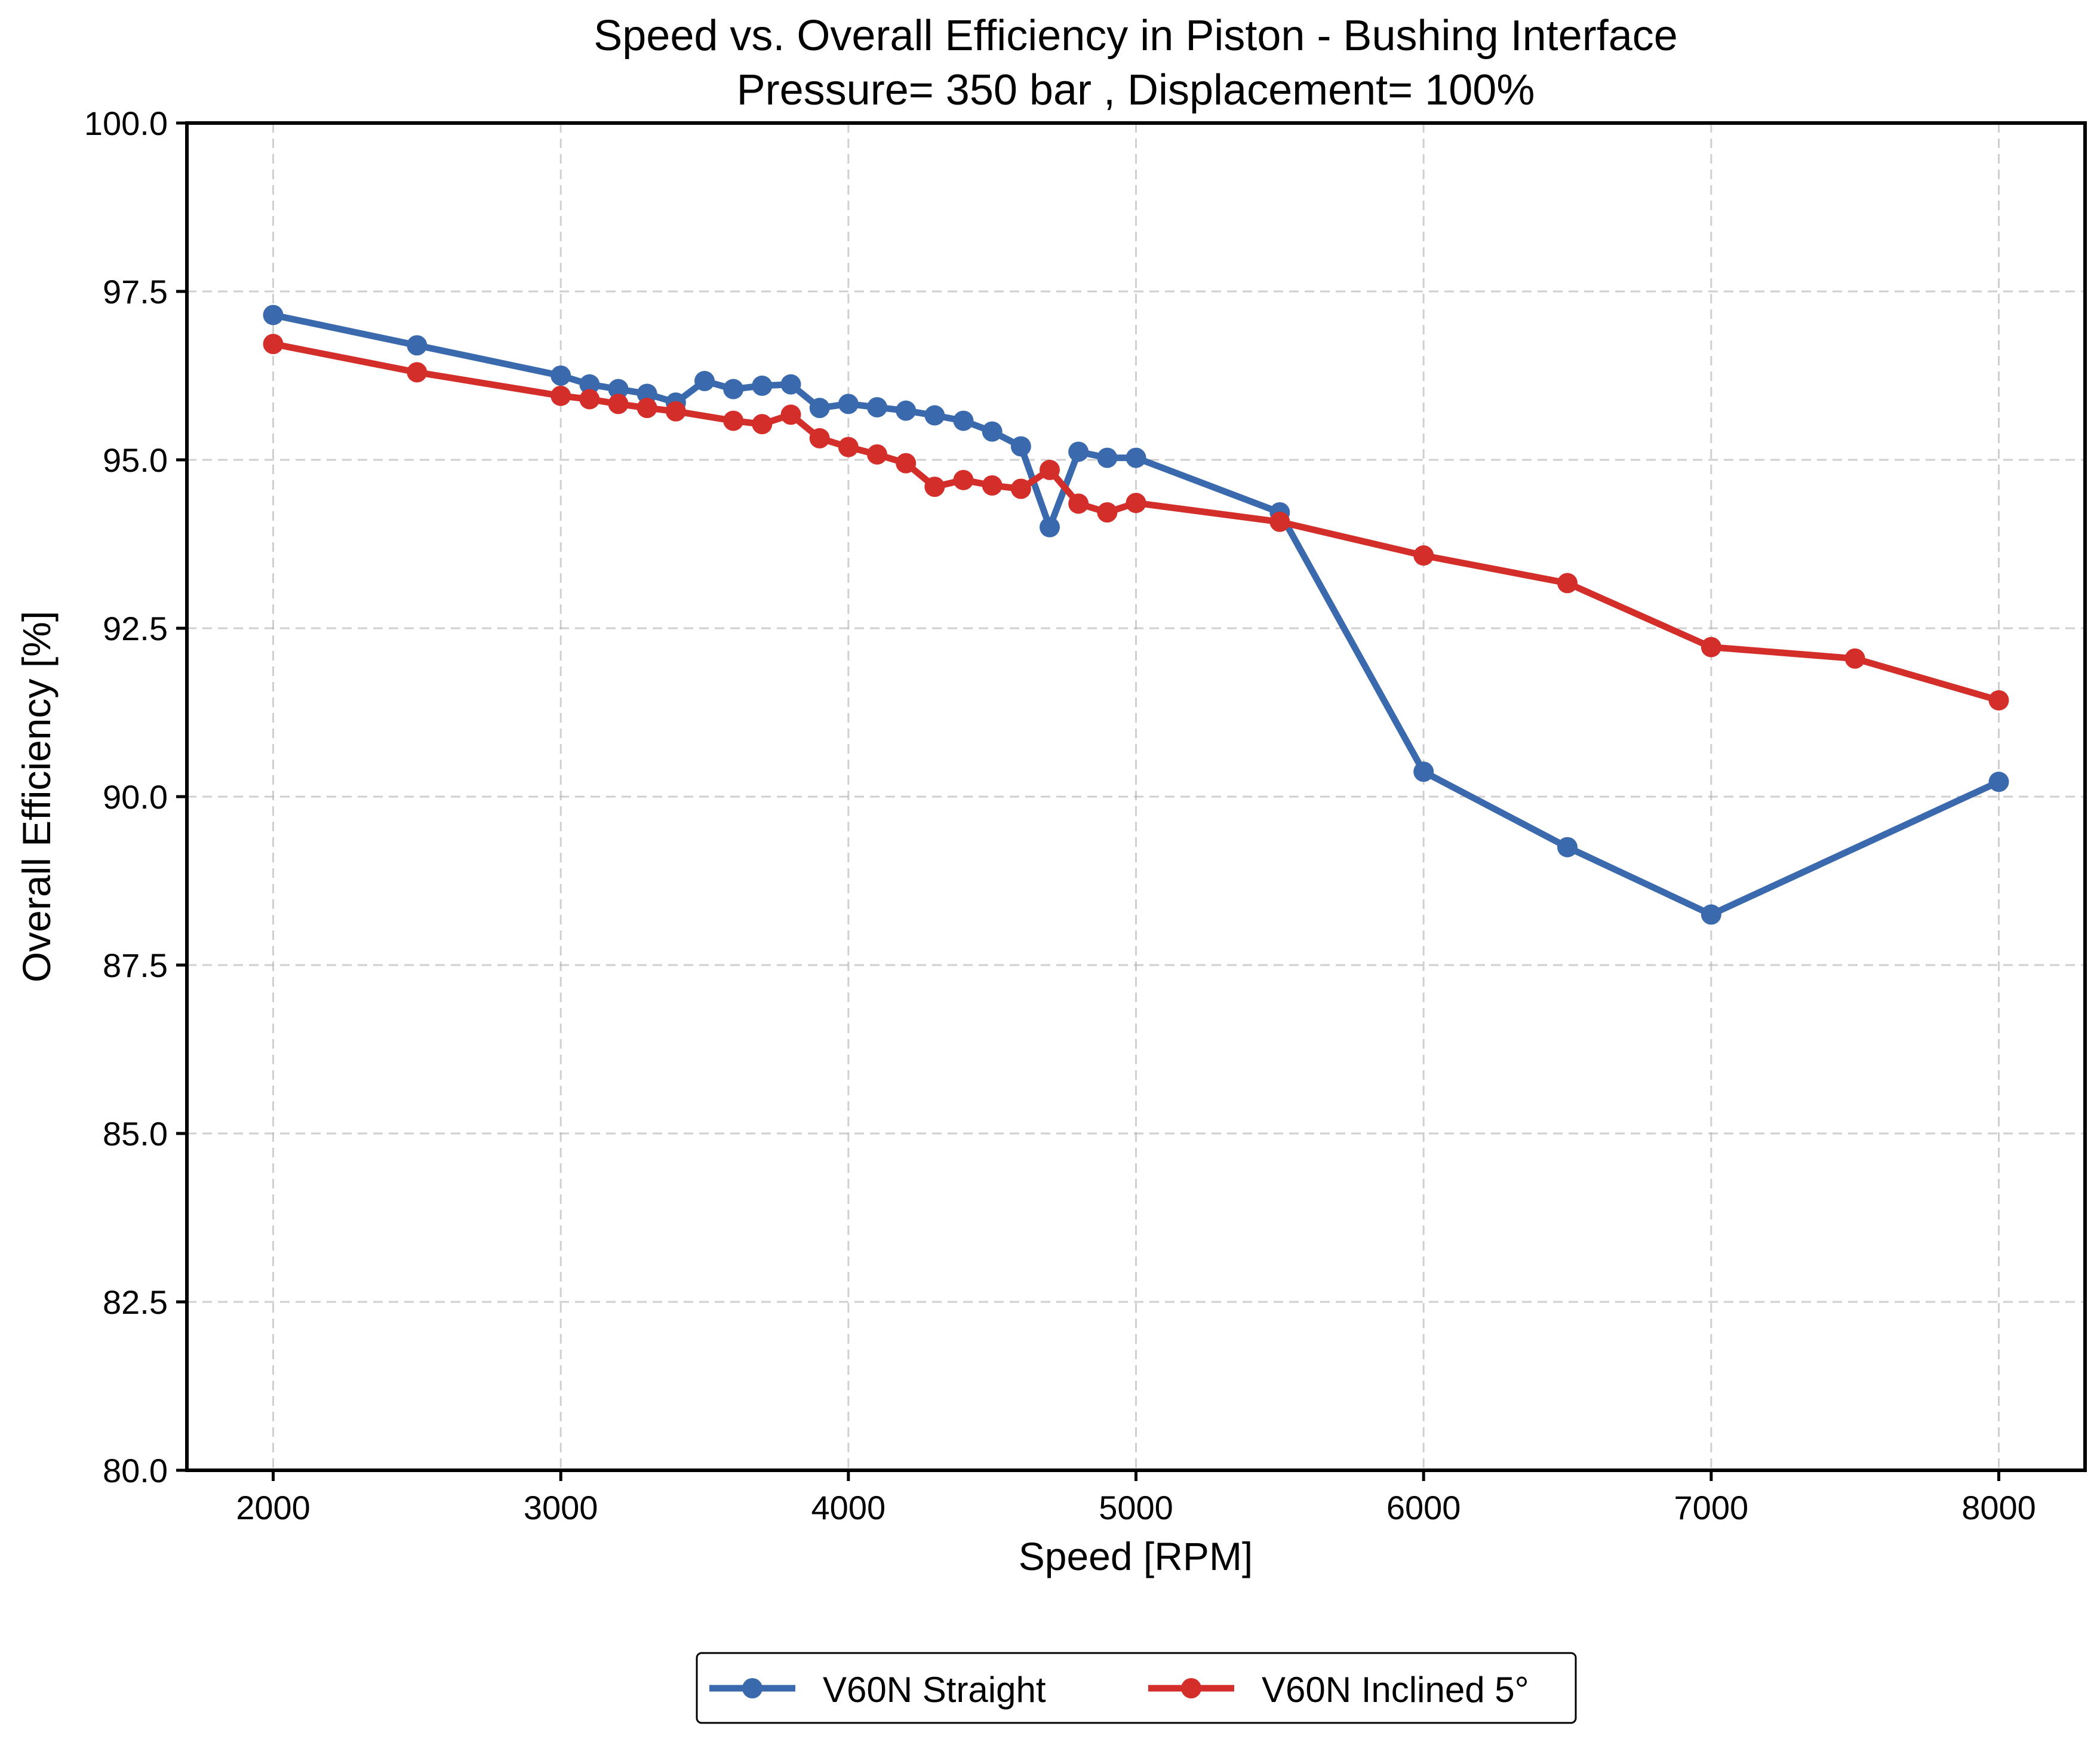 This screenshot has width=2100, height=1742. Describe the element at coordinates (135, 292) in the screenshot. I see `y-tick-label: 97.5` at that location.